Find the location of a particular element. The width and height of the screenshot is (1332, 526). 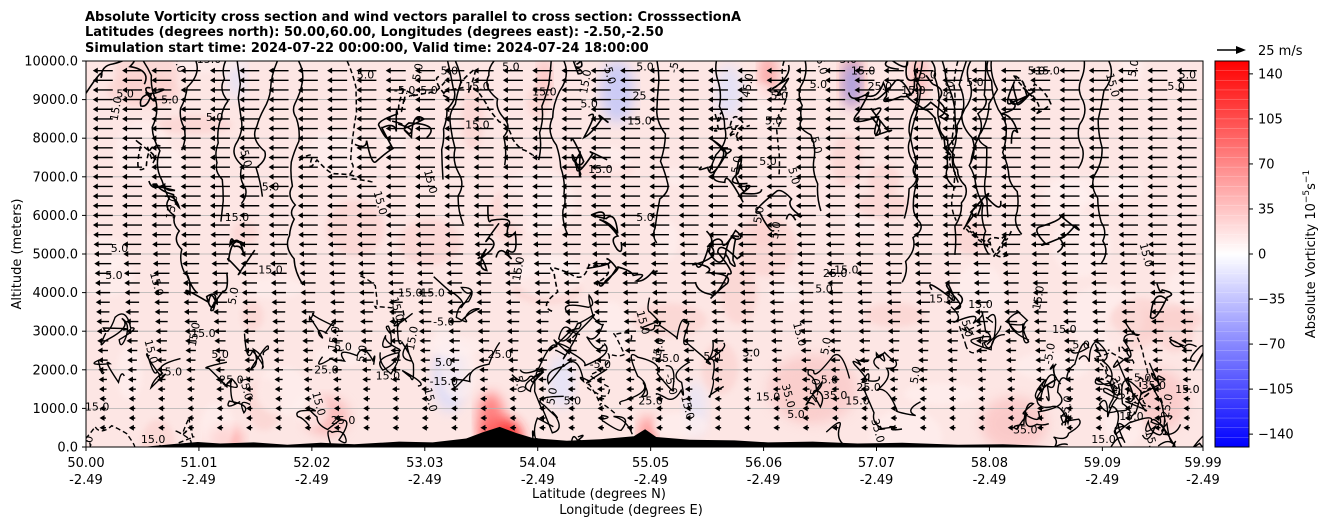

y-tick-label: 6000.0 is located at coordinates (56, 216).